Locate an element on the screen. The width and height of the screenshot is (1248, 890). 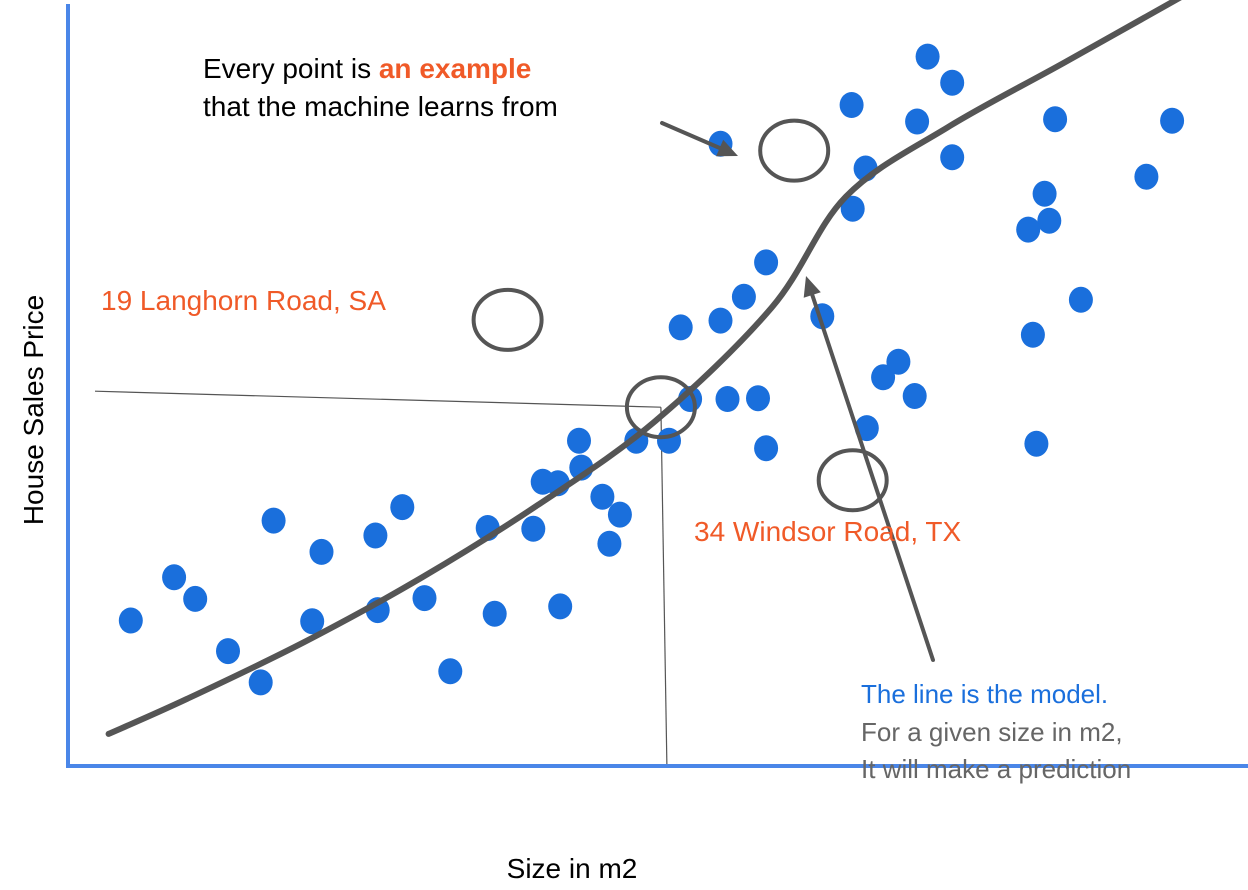
example-annotation-line1: Every point is an example is located at coordinates (367, 68).